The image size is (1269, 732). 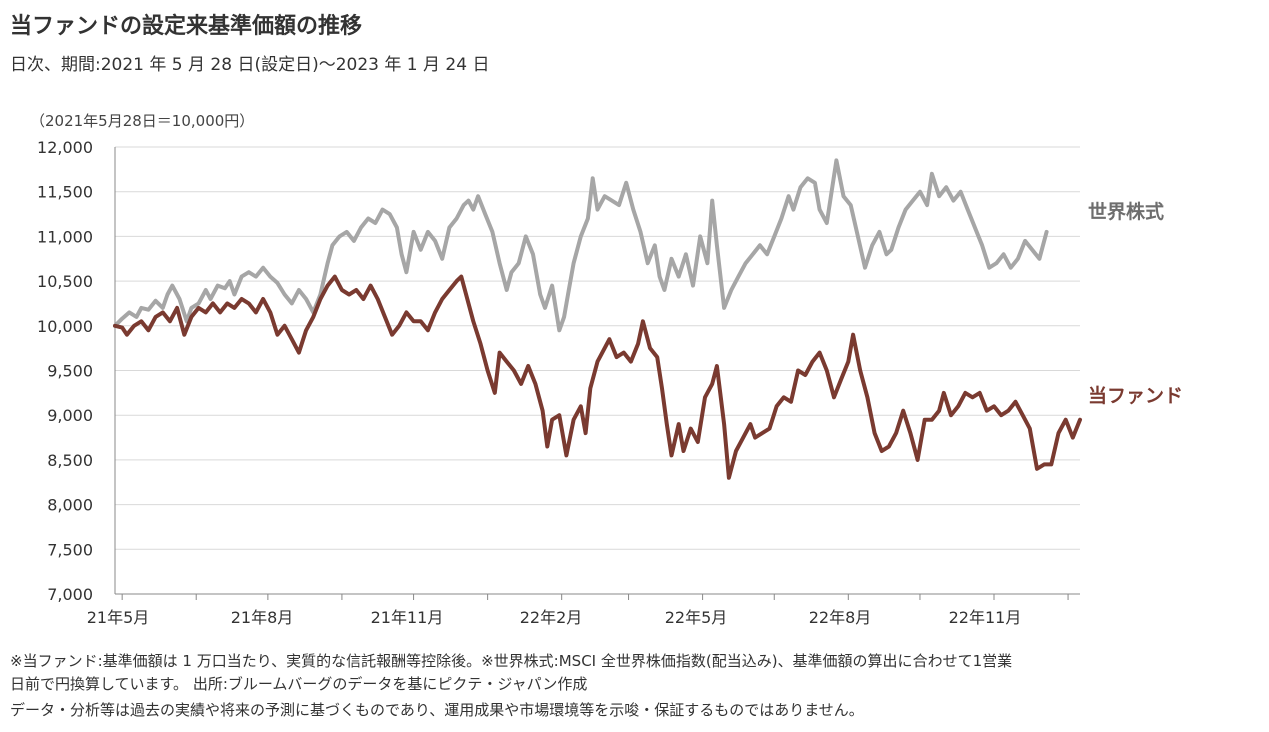 I want to click on y-tick-label: 10,500, so click(x=65, y=281).